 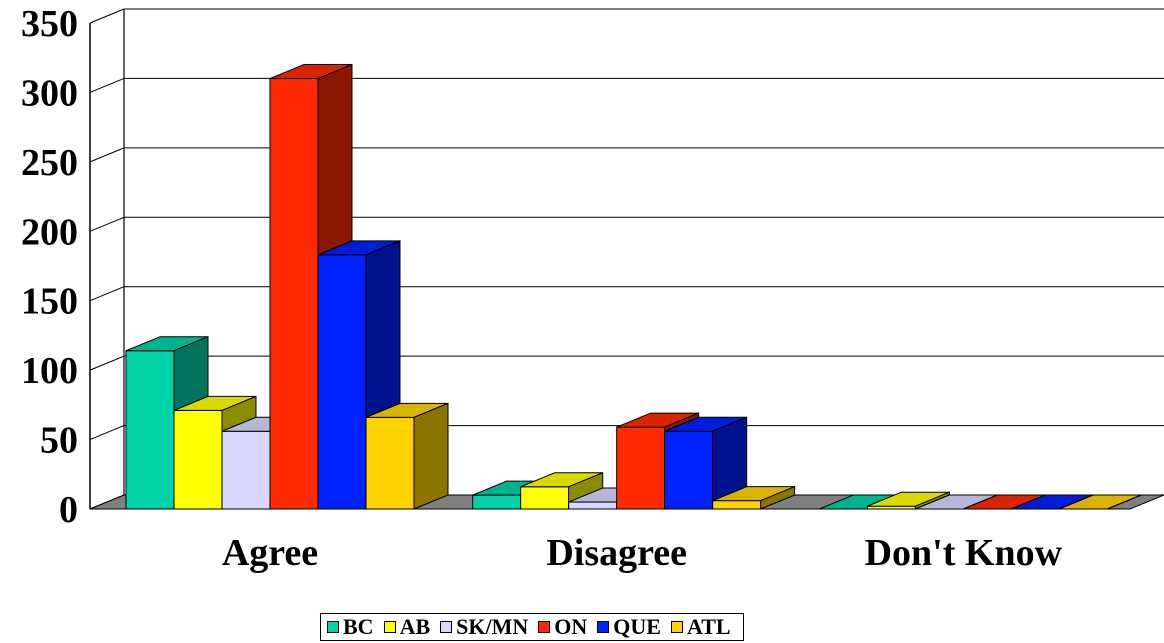 I want to click on legend-item: AB, so click(x=408, y=627).